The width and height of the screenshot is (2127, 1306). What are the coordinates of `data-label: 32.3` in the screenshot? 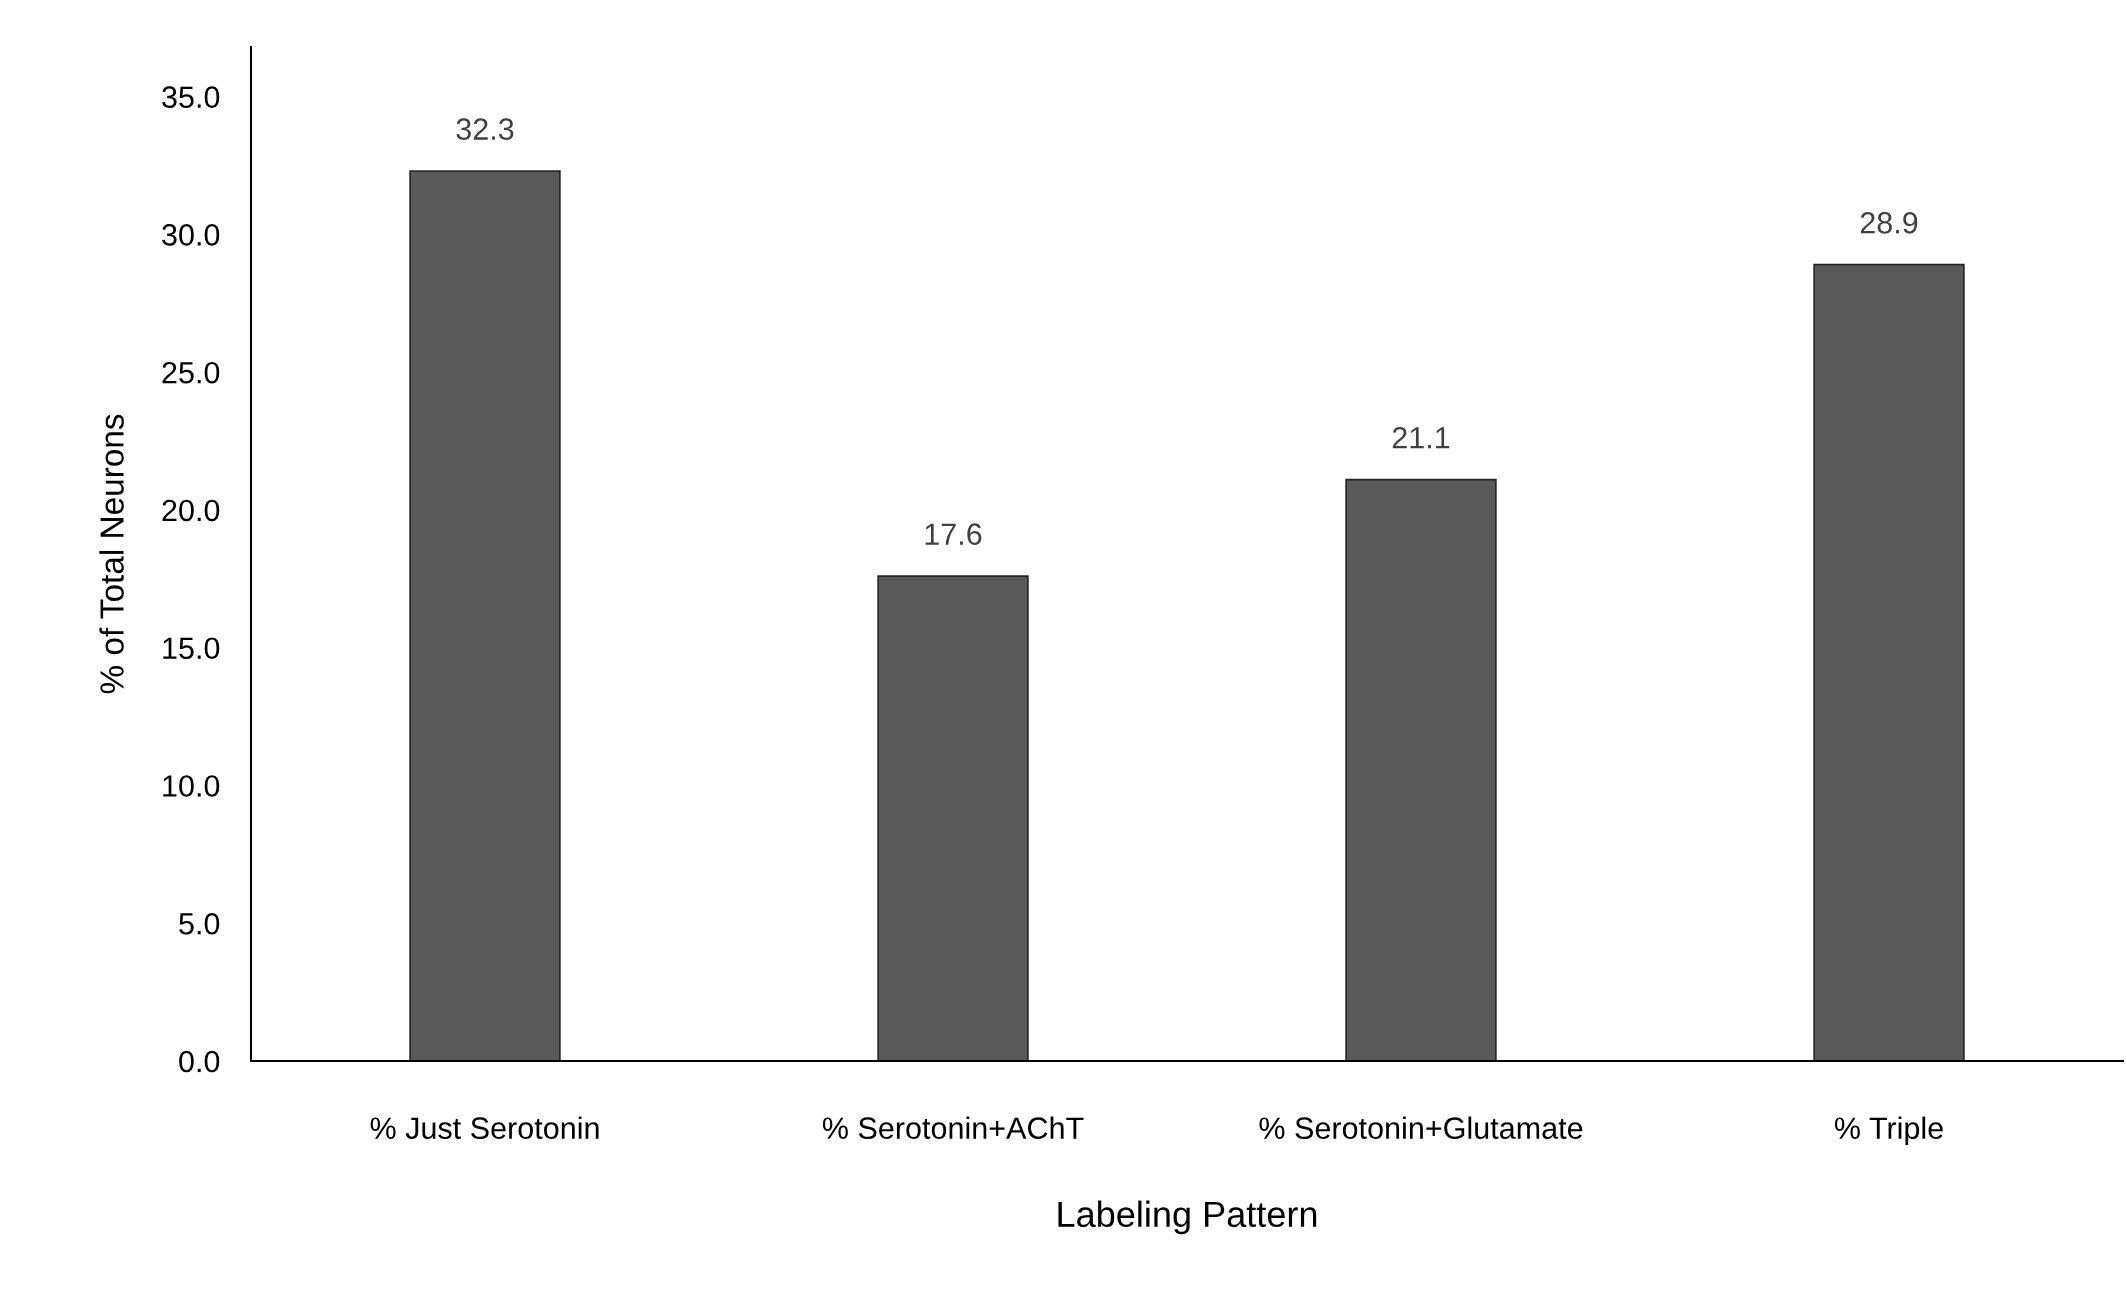 It's located at (485, 129).